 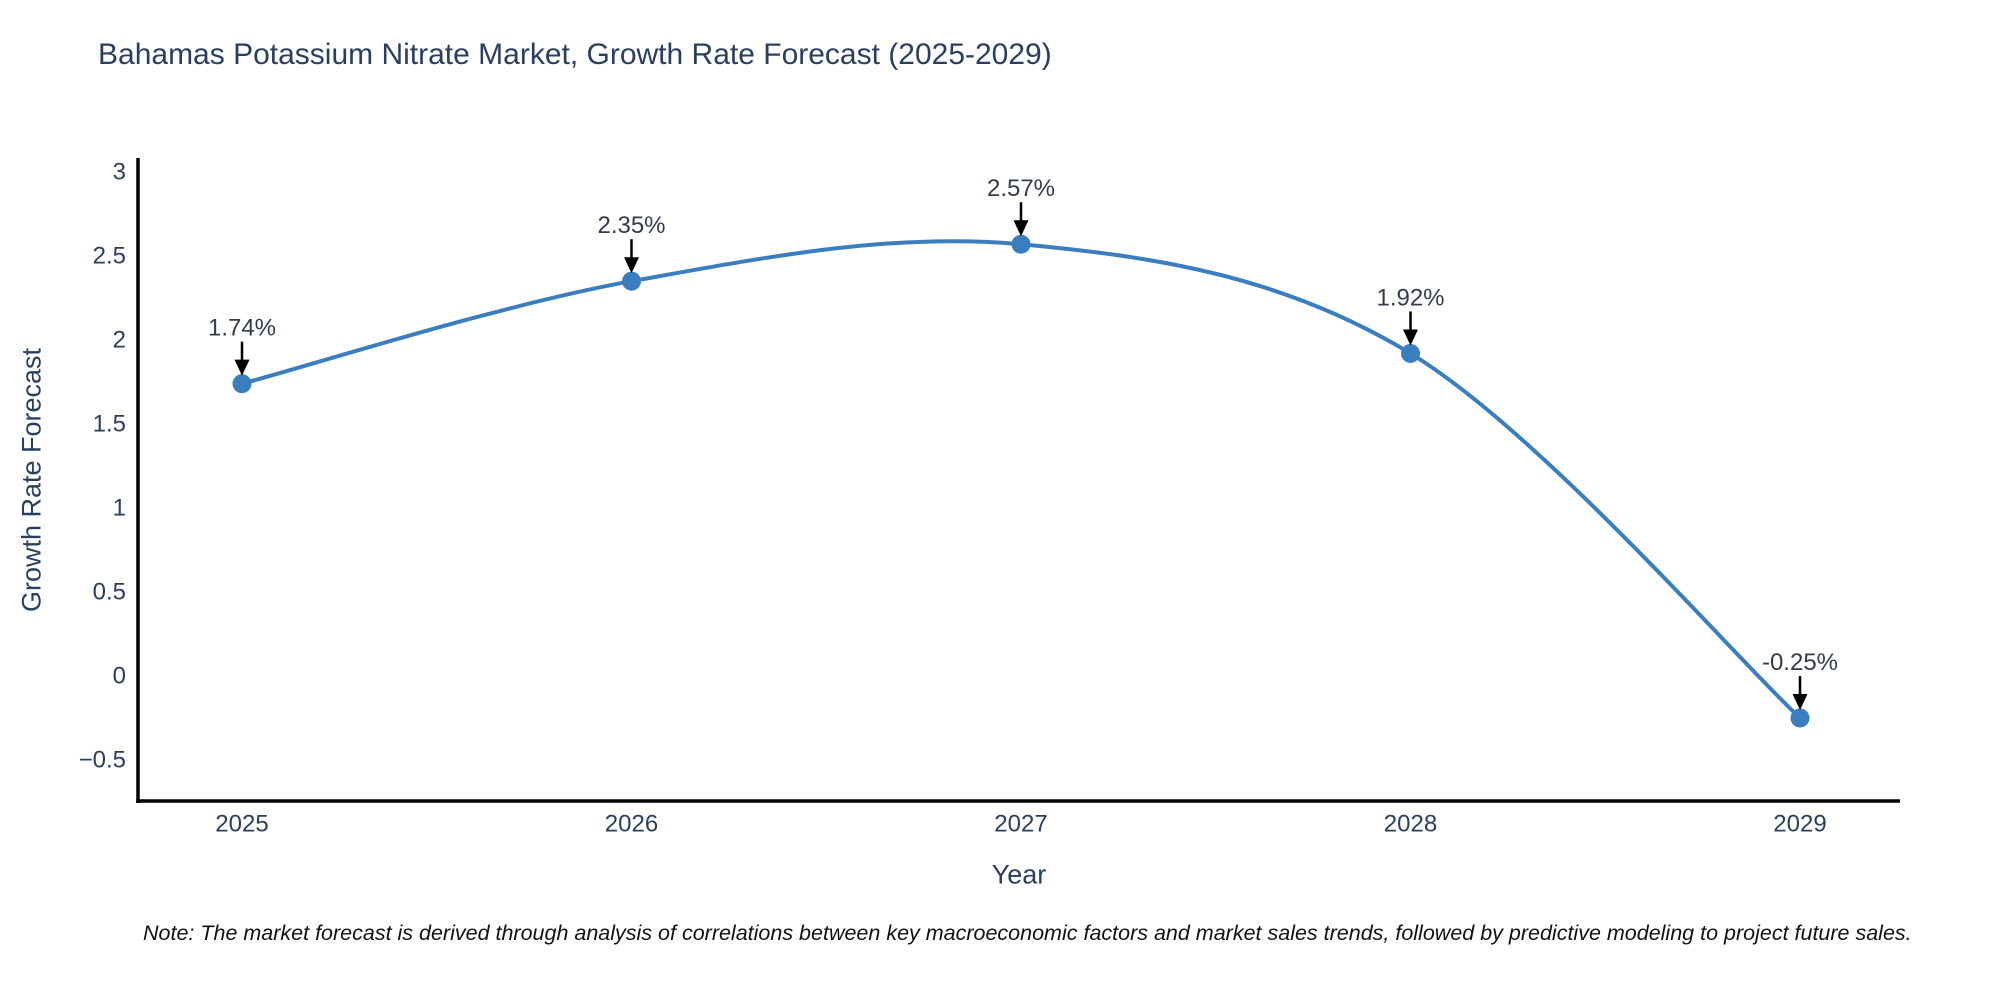 What do you see at coordinates (1800, 662) in the screenshot?
I see `annotation-label: -0.25%` at bounding box center [1800, 662].